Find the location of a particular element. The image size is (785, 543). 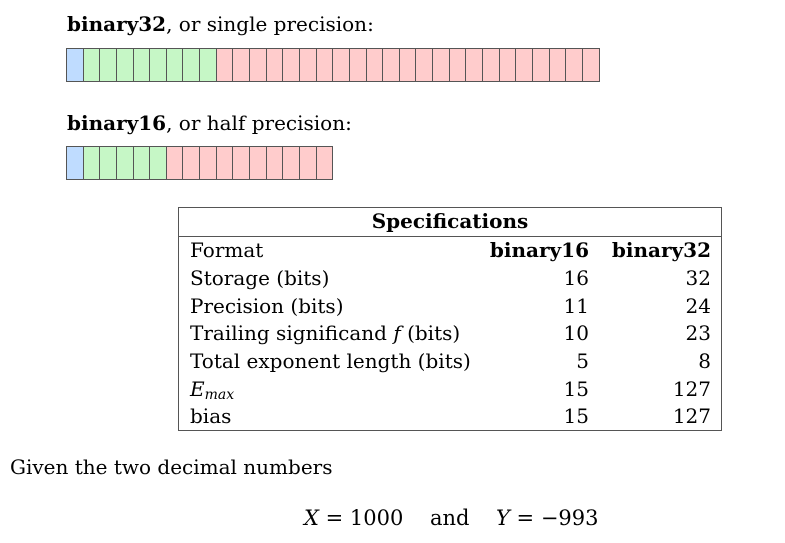

table-title-rule is located at coordinates (450, 236).